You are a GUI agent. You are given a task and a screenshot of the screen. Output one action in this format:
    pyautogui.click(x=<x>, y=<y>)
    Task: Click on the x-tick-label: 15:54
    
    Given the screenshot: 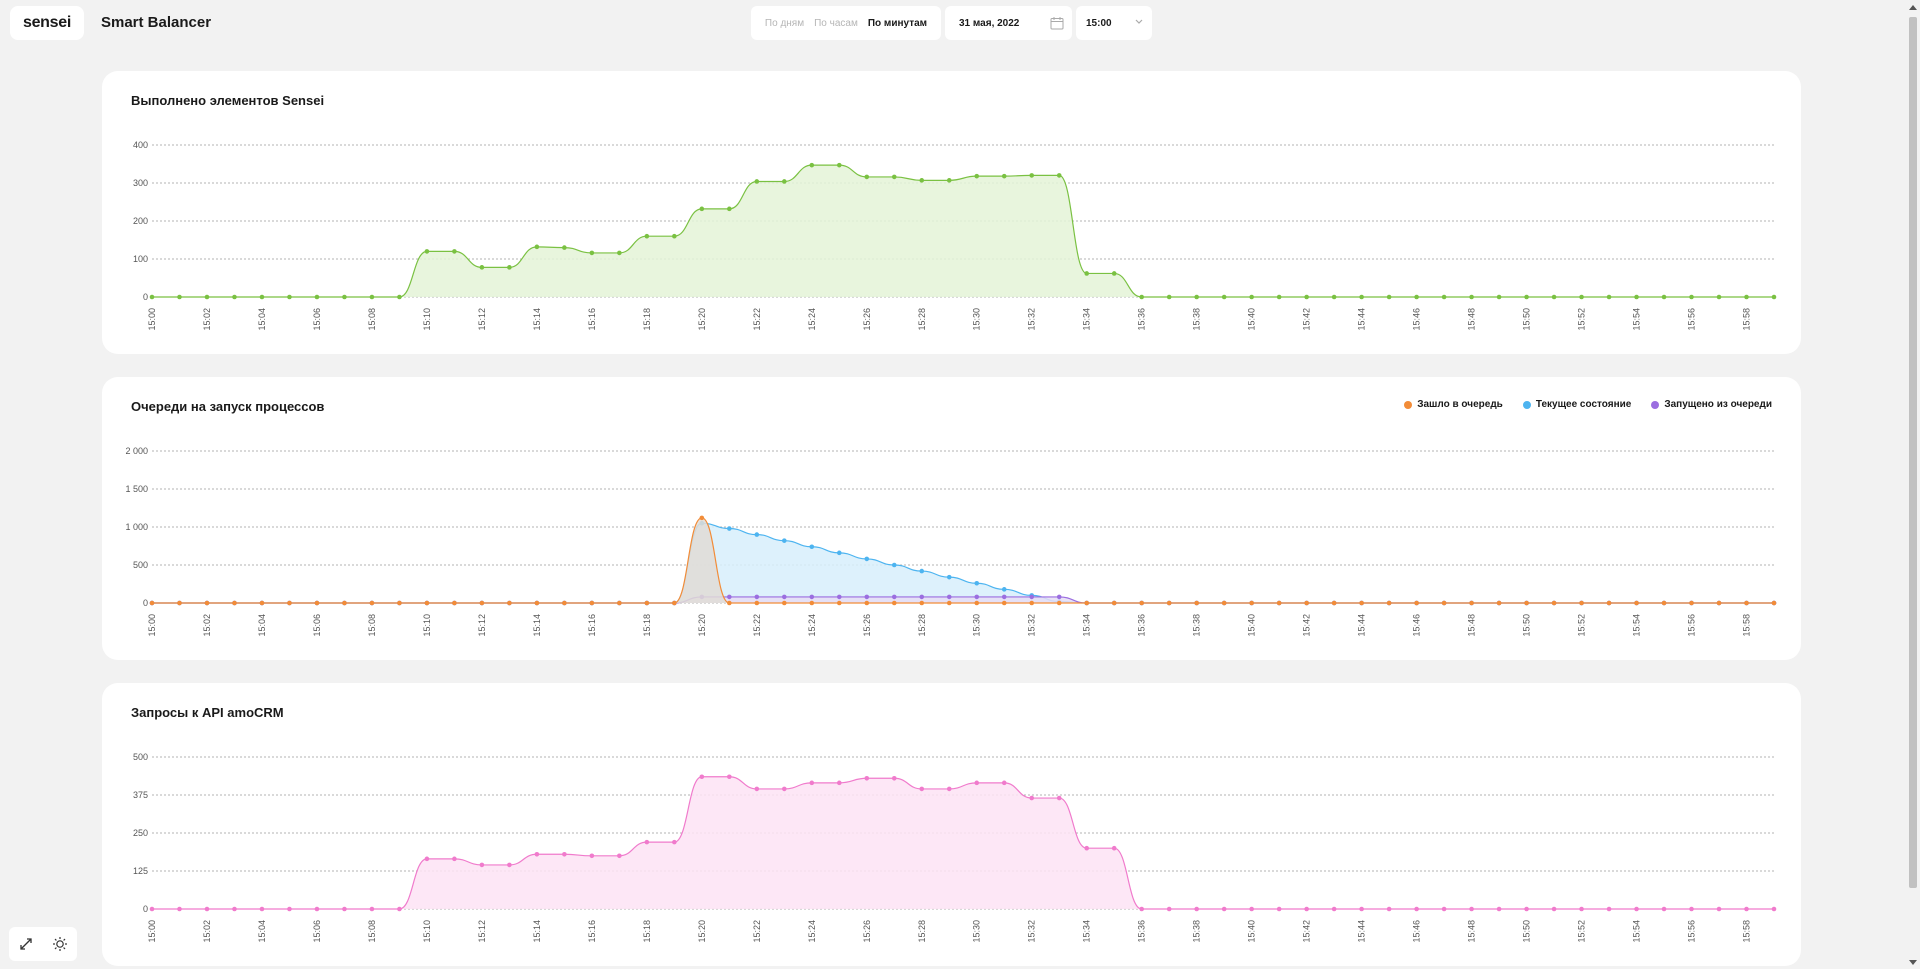 What is the action you would take?
    pyautogui.click(x=1637, y=625)
    